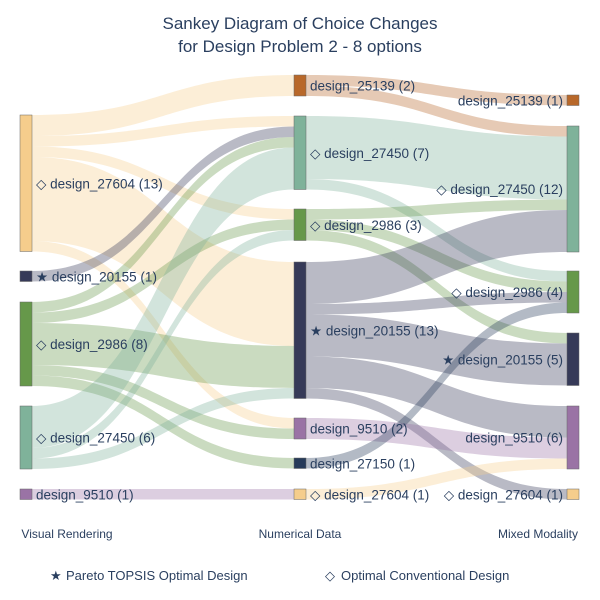 The height and width of the screenshot is (600, 600). What do you see at coordinates (26, 344) in the screenshot?
I see `node-v2986` at bounding box center [26, 344].